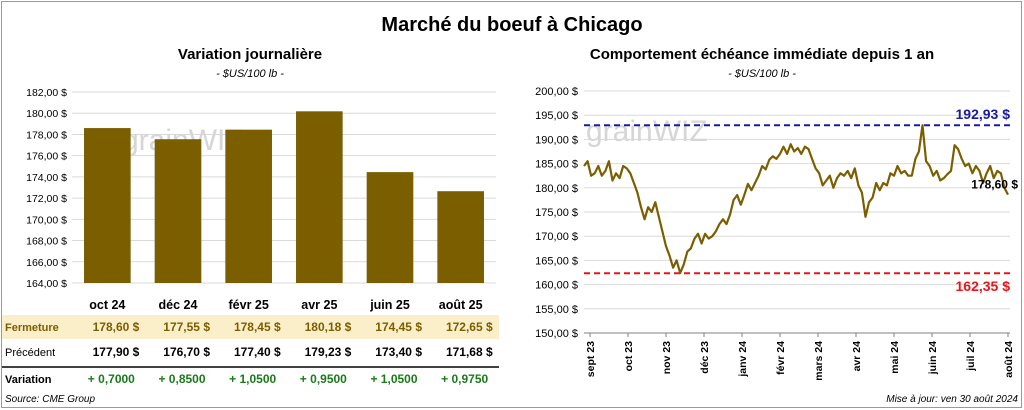 The width and height of the screenshot is (1024, 410). Describe the element at coordinates (328, 327) in the screenshot. I see `close-price-cell: 180,18 $` at that location.